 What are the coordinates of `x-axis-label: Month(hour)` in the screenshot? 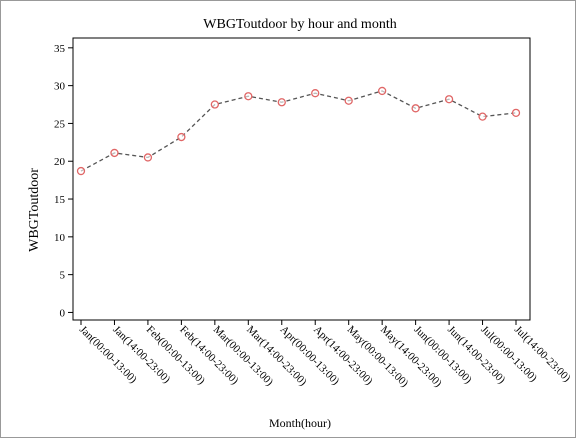 It's located at (300, 423).